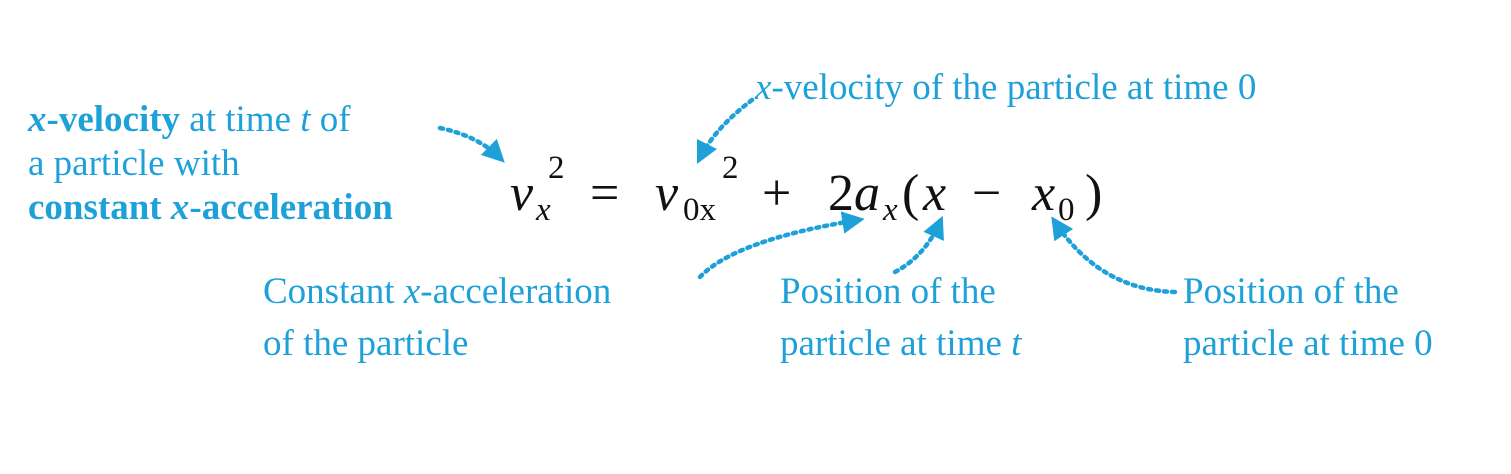  What do you see at coordinates (366, 343) in the screenshot?
I see `label-accel-line2: of the particle` at bounding box center [366, 343].